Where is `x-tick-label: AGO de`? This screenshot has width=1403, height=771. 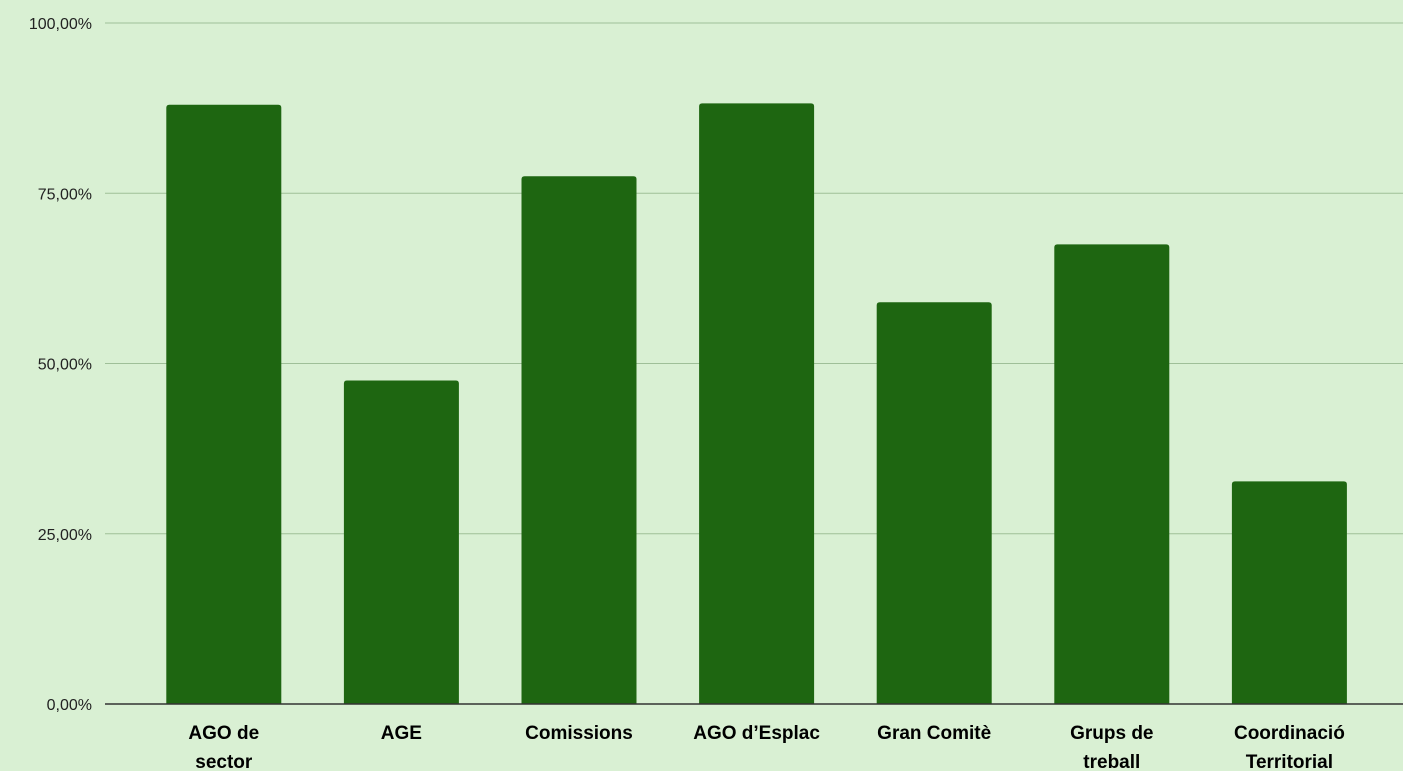
x-tick-label: AGO de is located at coordinates (223, 733).